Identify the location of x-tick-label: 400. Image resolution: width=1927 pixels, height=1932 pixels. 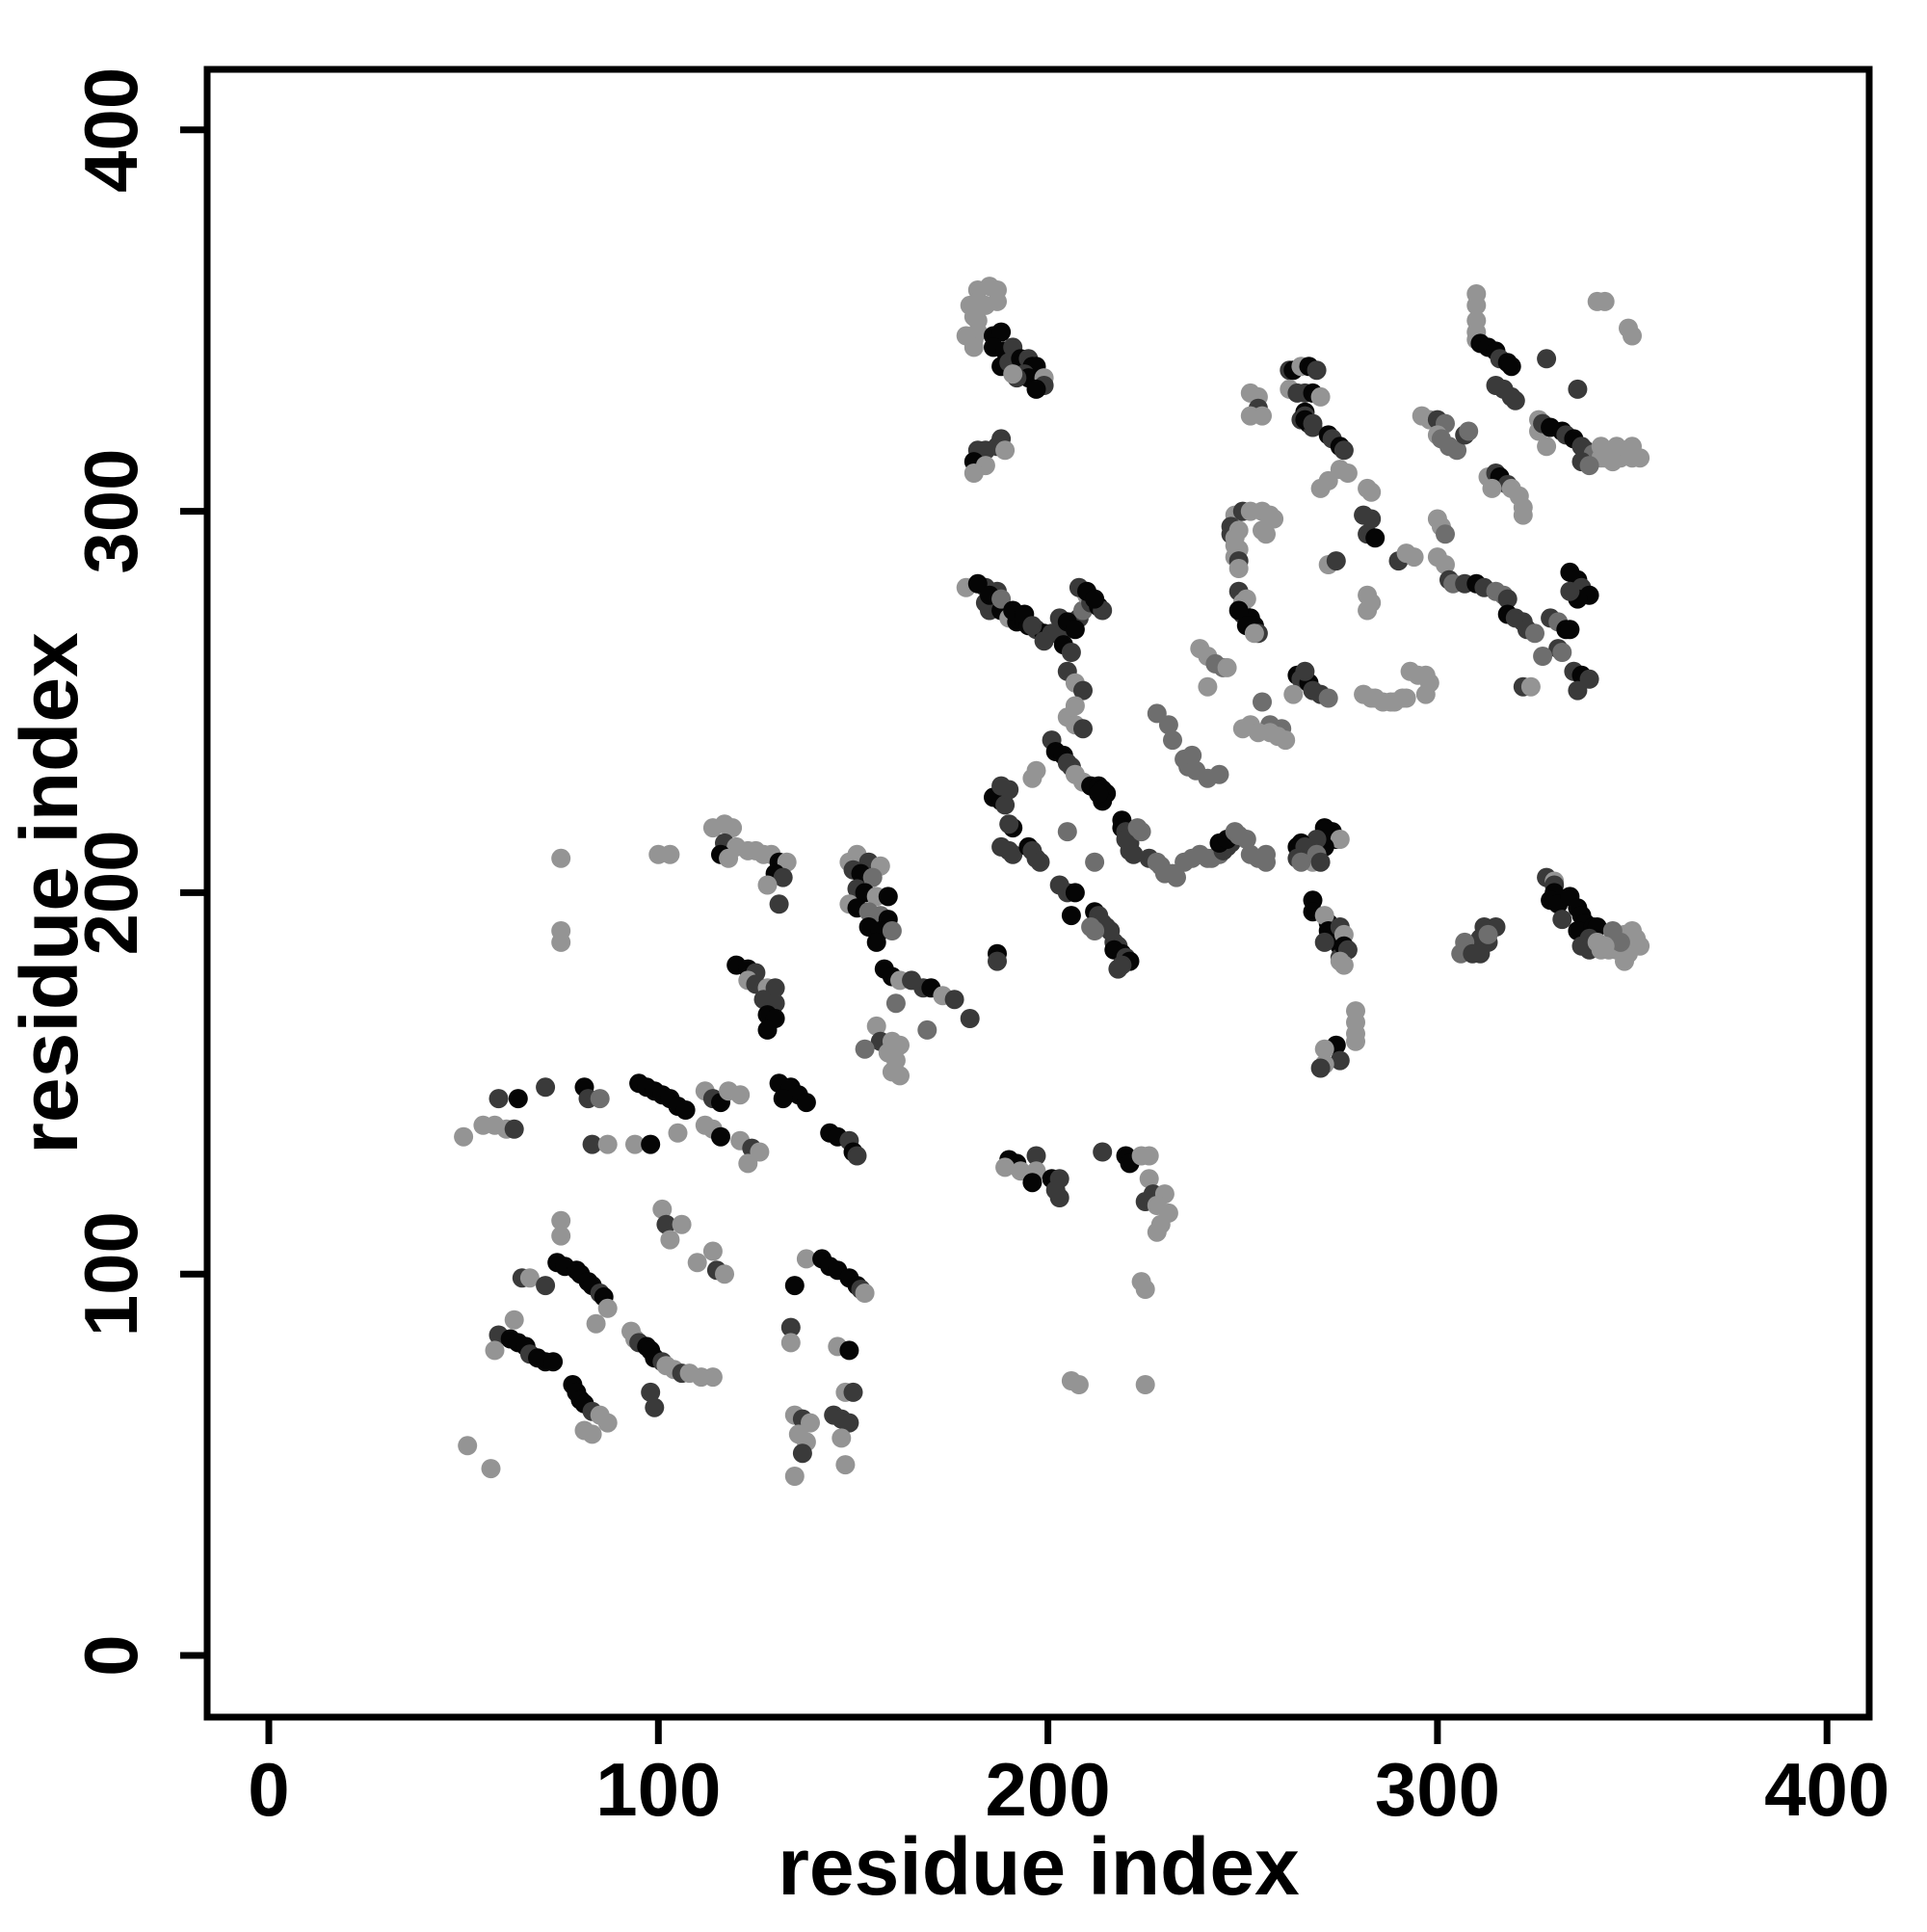
(1826, 1789).